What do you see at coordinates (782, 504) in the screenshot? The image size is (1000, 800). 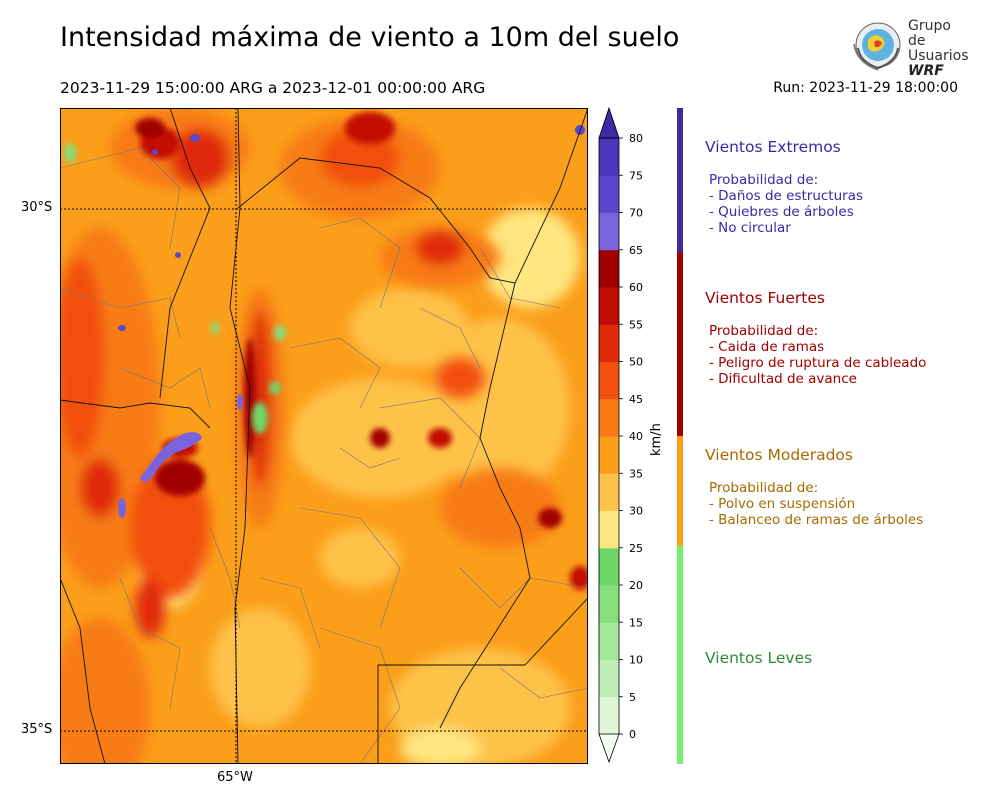 I see `moderate-line: - Polvo en suspensión` at bounding box center [782, 504].